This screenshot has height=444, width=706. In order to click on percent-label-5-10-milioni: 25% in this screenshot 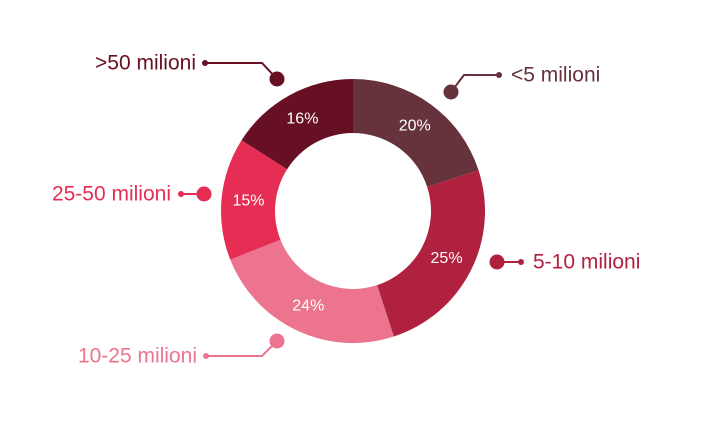, I will do `click(447, 258)`.